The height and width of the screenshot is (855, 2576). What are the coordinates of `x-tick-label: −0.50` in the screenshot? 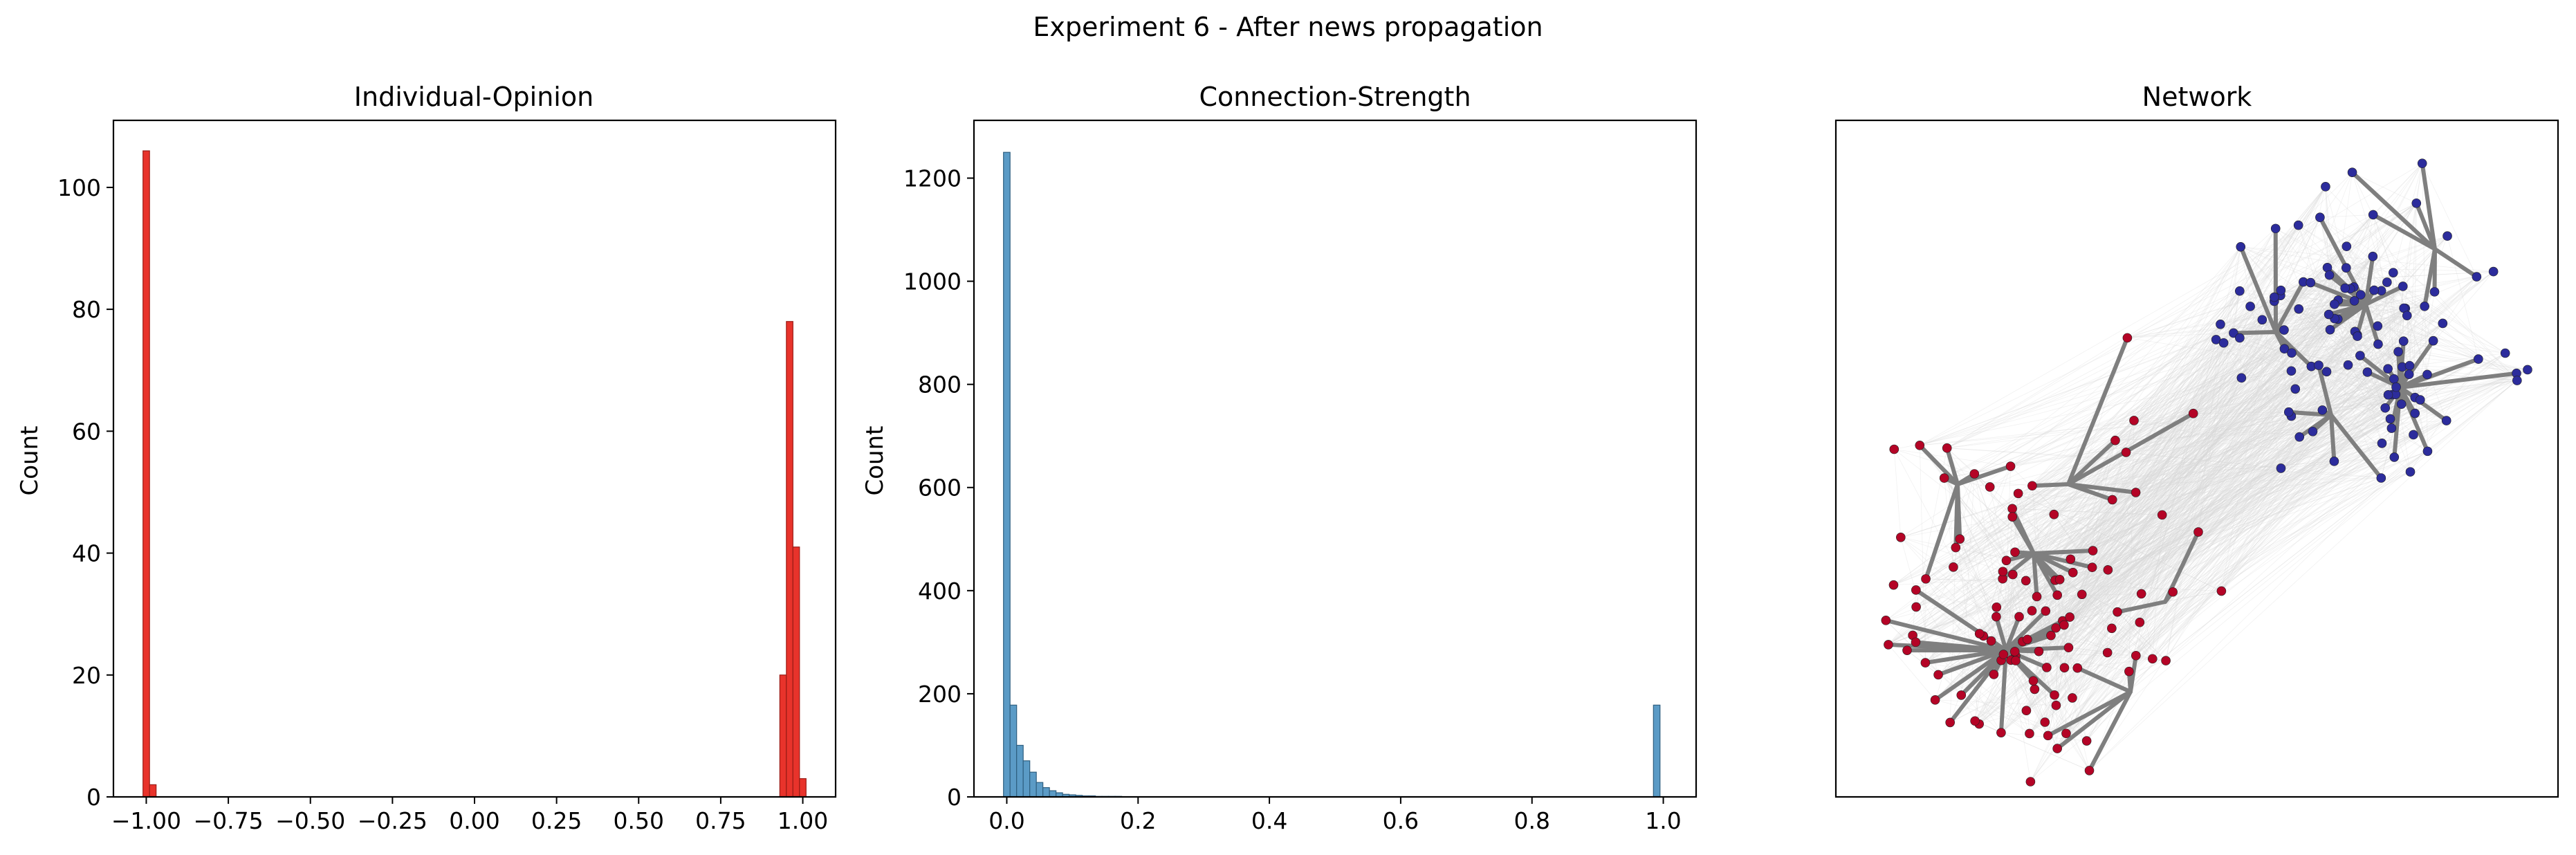 It's located at (310, 820).